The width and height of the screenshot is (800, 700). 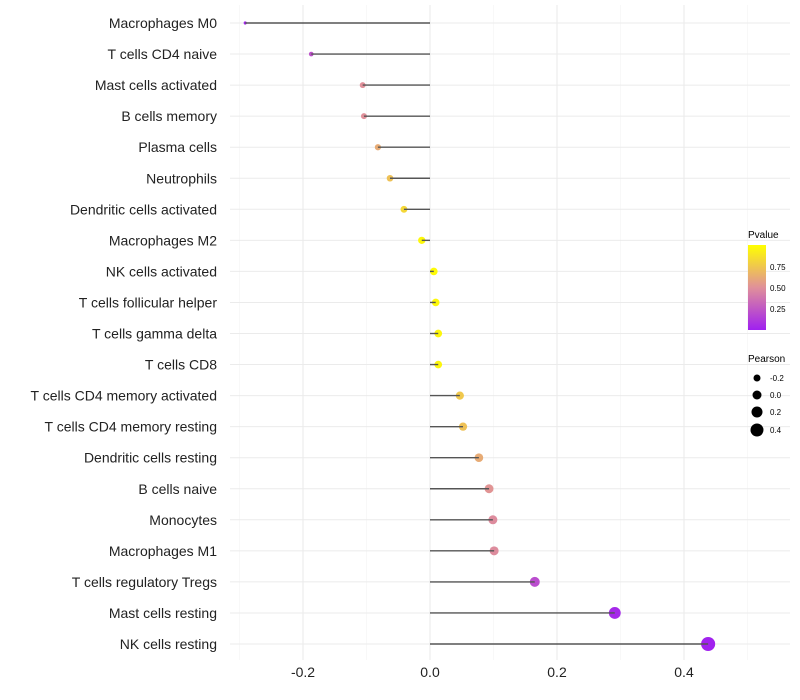 I want to click on y-tick-label: T cells follicular helper, so click(x=148, y=302).